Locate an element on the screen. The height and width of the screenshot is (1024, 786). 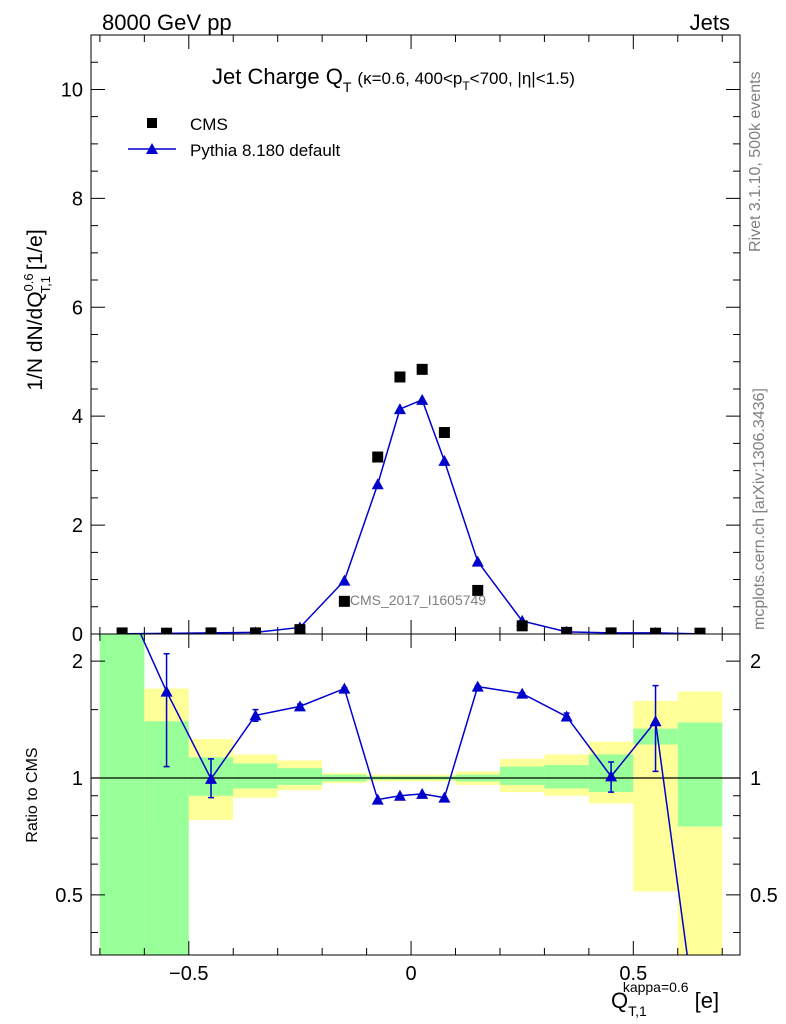
ylabel-main-unit: [1/e] is located at coordinates (35, 252).